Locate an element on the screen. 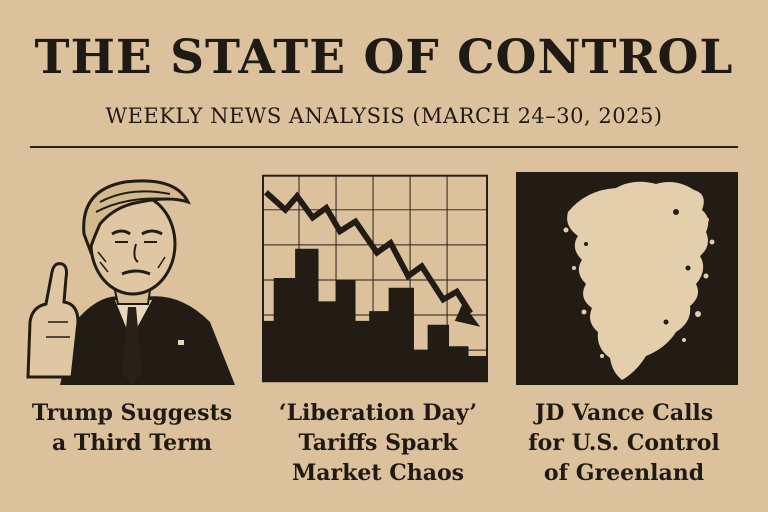  headline-line: Tariffs Spark is located at coordinates (378, 443).